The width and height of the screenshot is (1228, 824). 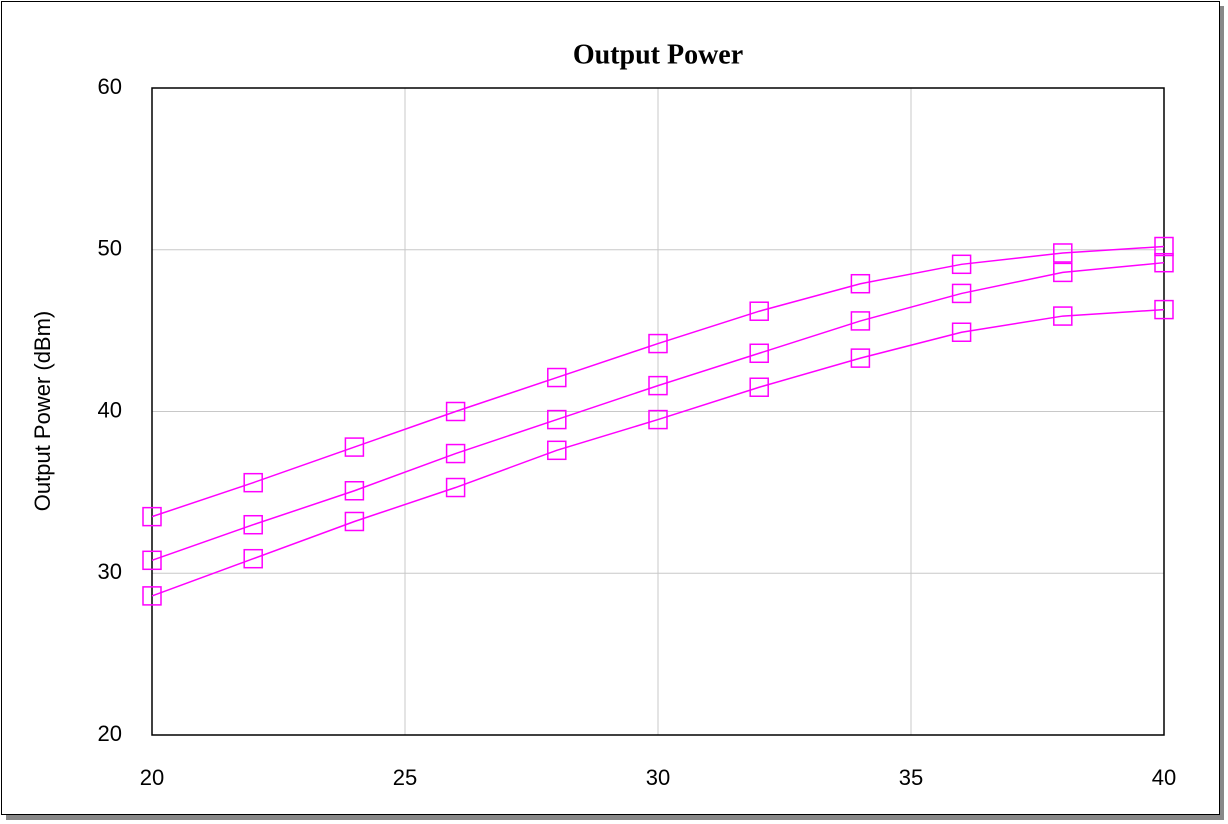 What do you see at coordinates (1164, 777) in the screenshot?
I see `x-tick-label: 40` at bounding box center [1164, 777].